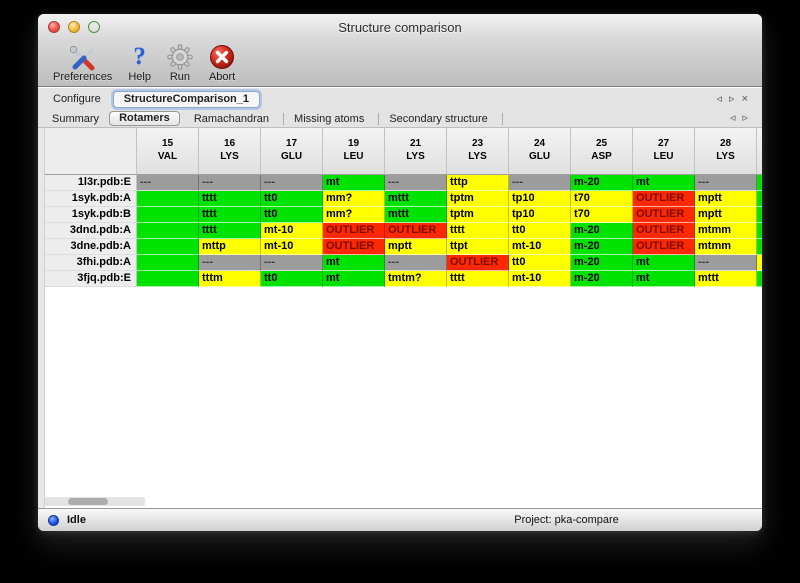  Describe the element at coordinates (416, 183) in the screenshot. I see `rotamer-cell-1l3r.pdb:E-21: ---` at that location.